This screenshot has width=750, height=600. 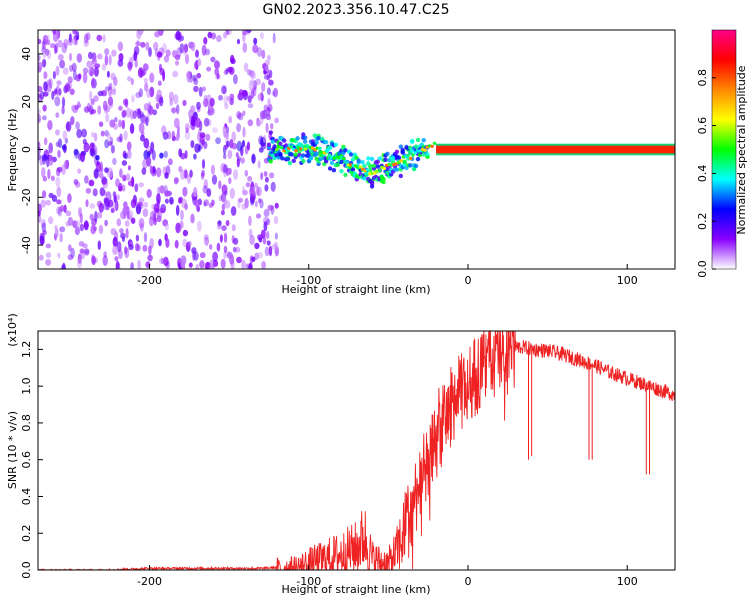 What do you see at coordinates (355, 589) in the screenshot?
I see `snr-x-label: Height of straight line (km)` at bounding box center [355, 589].